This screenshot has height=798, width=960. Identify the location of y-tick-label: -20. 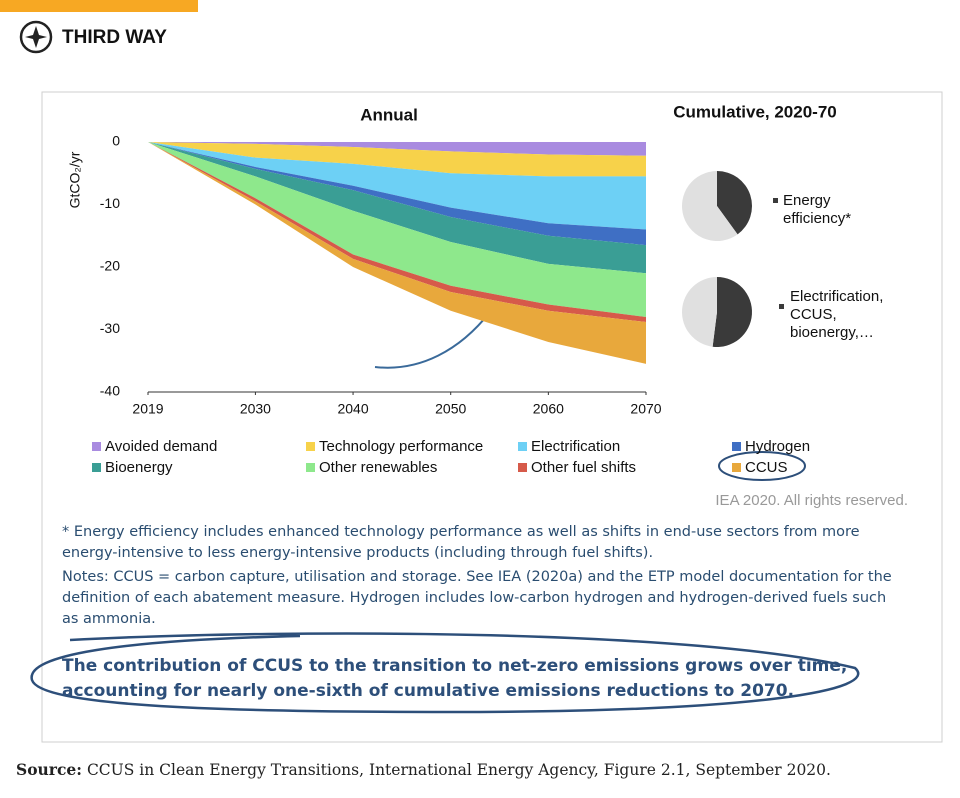
(110, 266).